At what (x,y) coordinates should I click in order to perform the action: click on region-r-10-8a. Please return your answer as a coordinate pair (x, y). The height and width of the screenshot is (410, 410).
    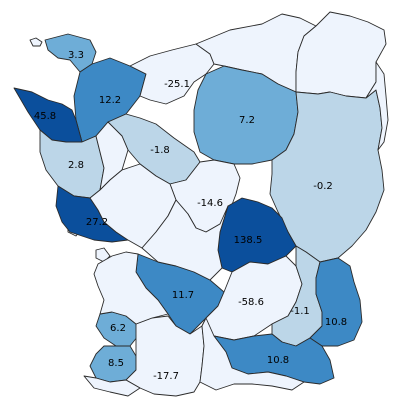
    Looking at the image, I should click on (336, 302).